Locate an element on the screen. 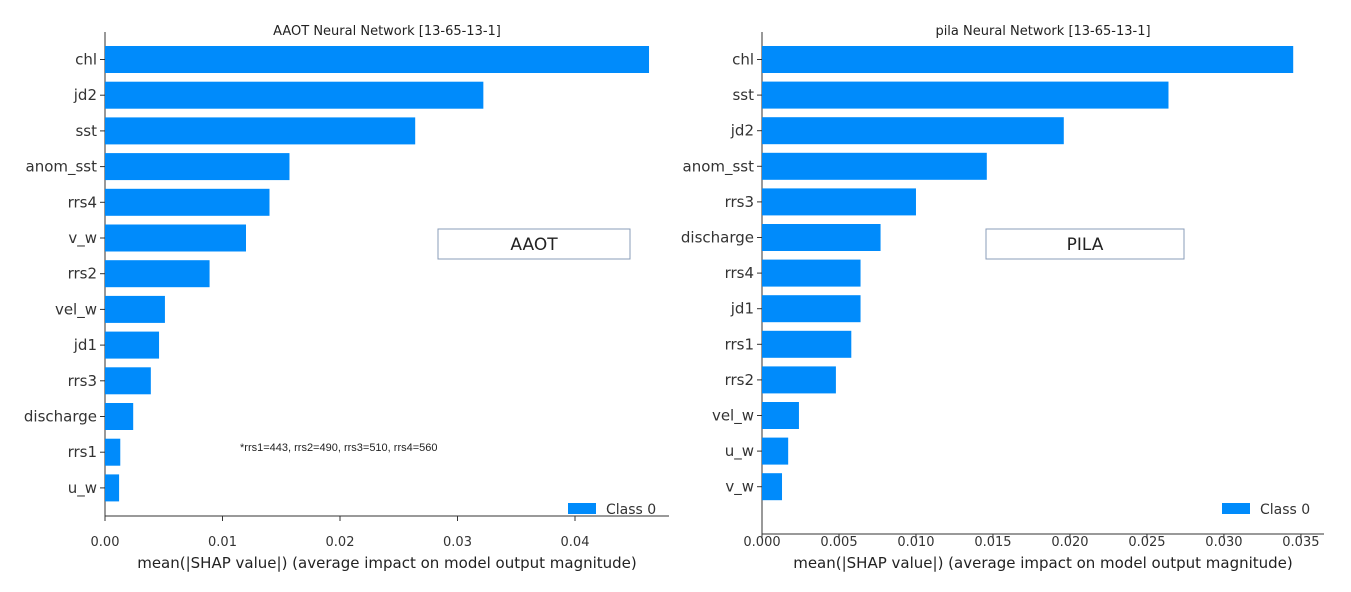 Image resolution: width=1351 pixels, height=592 pixels. chart-title: AAOT Neural Network [13-65-13-1] is located at coordinates (387, 31).